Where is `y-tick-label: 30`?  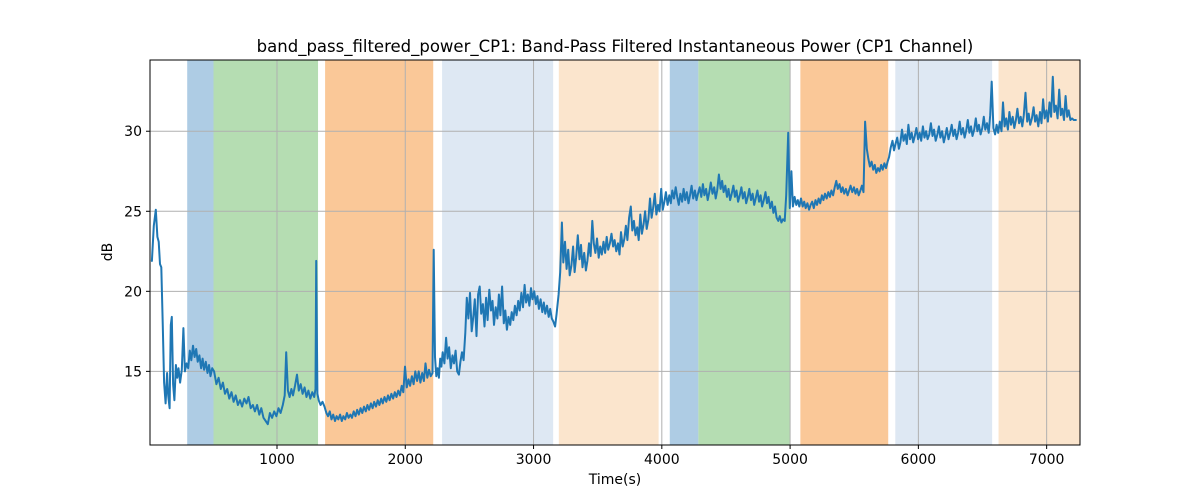 y-tick-label: 30 is located at coordinates (133, 132).